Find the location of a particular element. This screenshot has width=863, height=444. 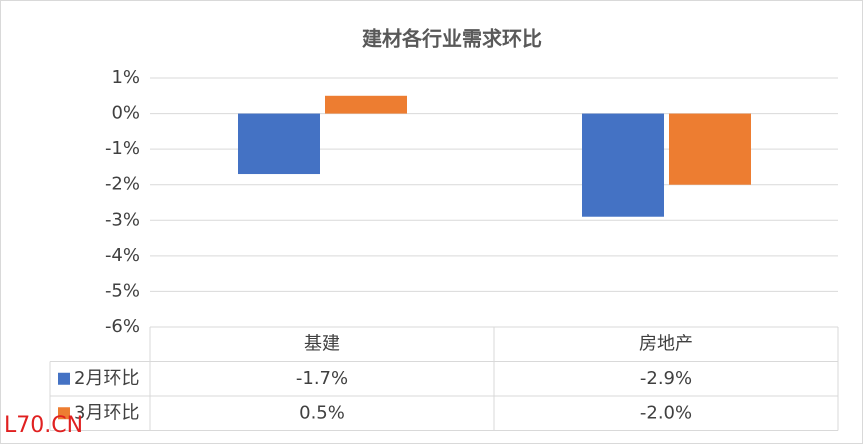

table-cell: 0.5% is located at coordinates (322, 412).